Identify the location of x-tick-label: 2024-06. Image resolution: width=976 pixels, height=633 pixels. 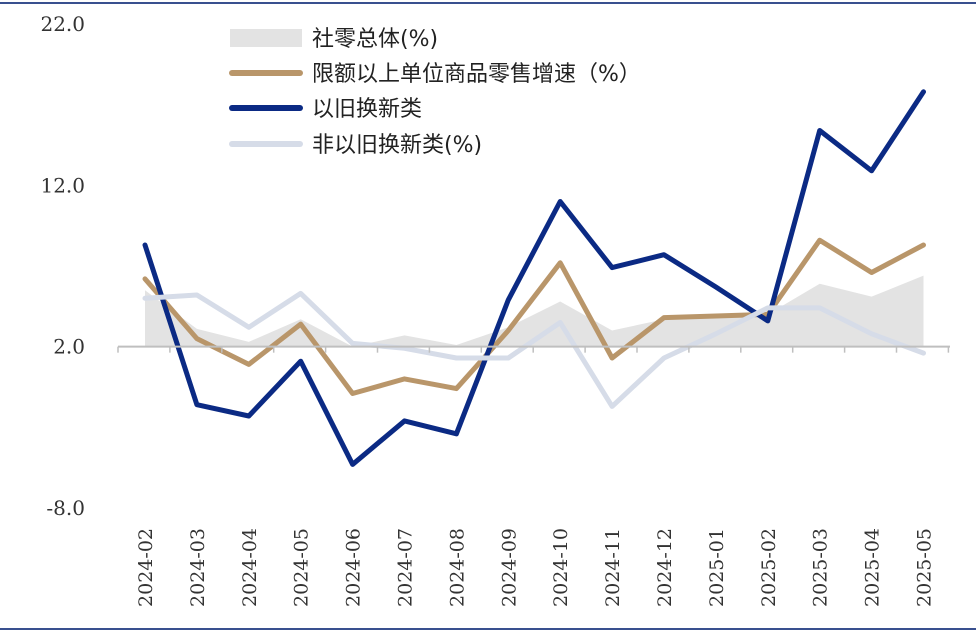
(354, 567).